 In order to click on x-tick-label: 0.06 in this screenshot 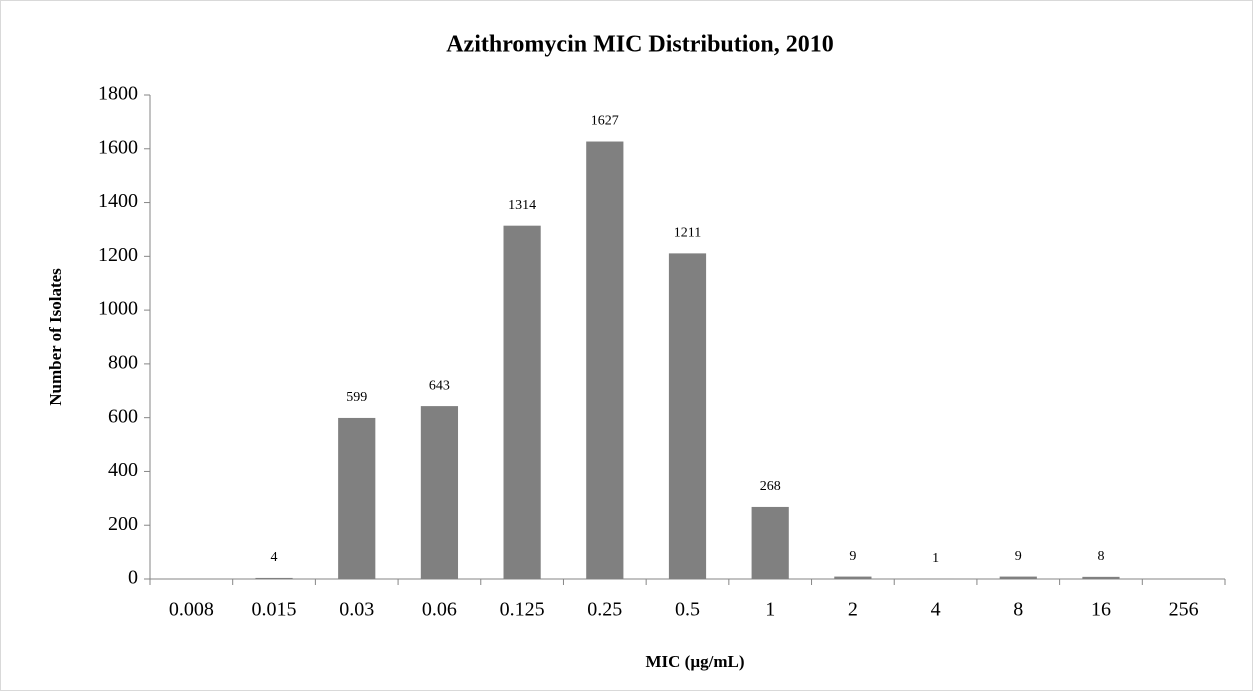, I will do `click(439, 610)`.